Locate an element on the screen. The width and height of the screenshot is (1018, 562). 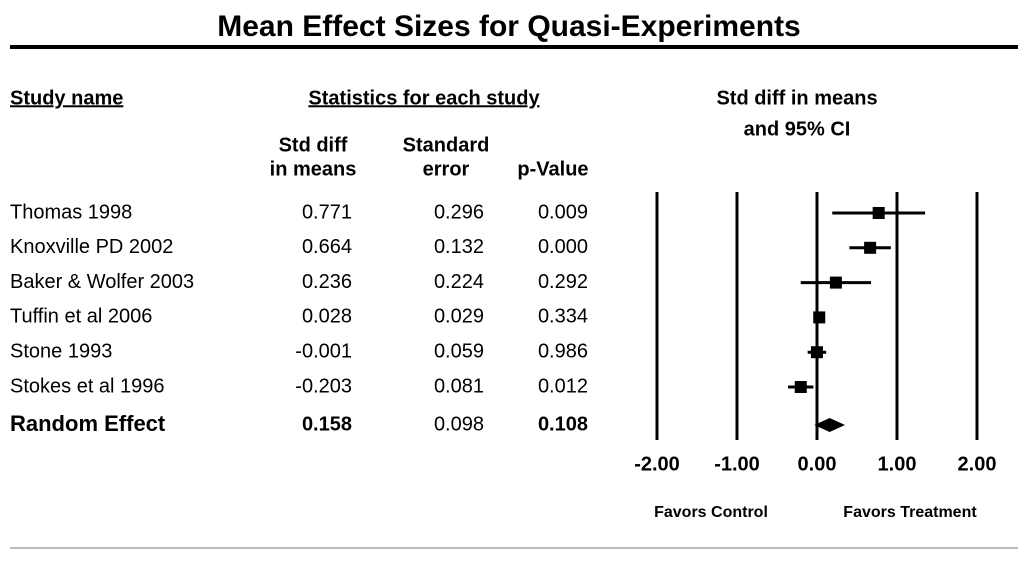
chart-title: Mean Effect Sizes for Quasi-Experiments is located at coordinates (509, 26).